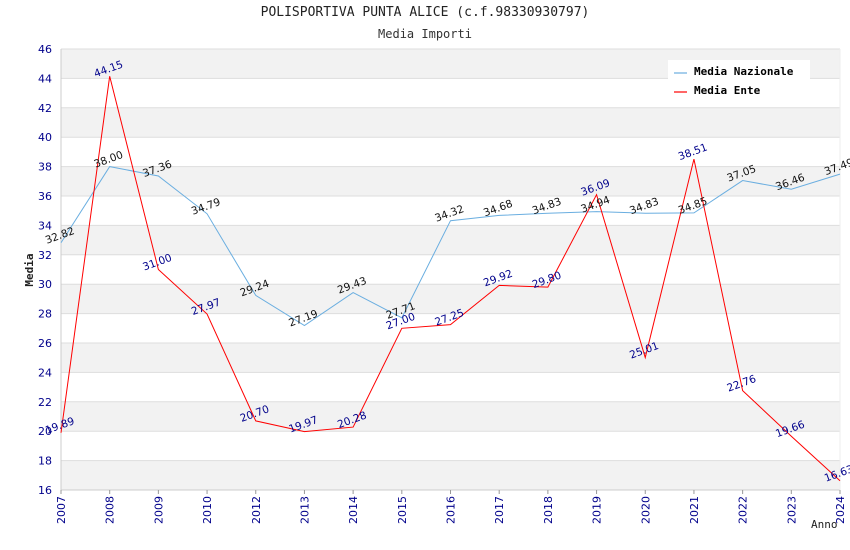 The height and width of the screenshot is (550, 850). What do you see at coordinates (353, 510) in the screenshot?
I see `x-tick-label: 2014` at bounding box center [353, 510].